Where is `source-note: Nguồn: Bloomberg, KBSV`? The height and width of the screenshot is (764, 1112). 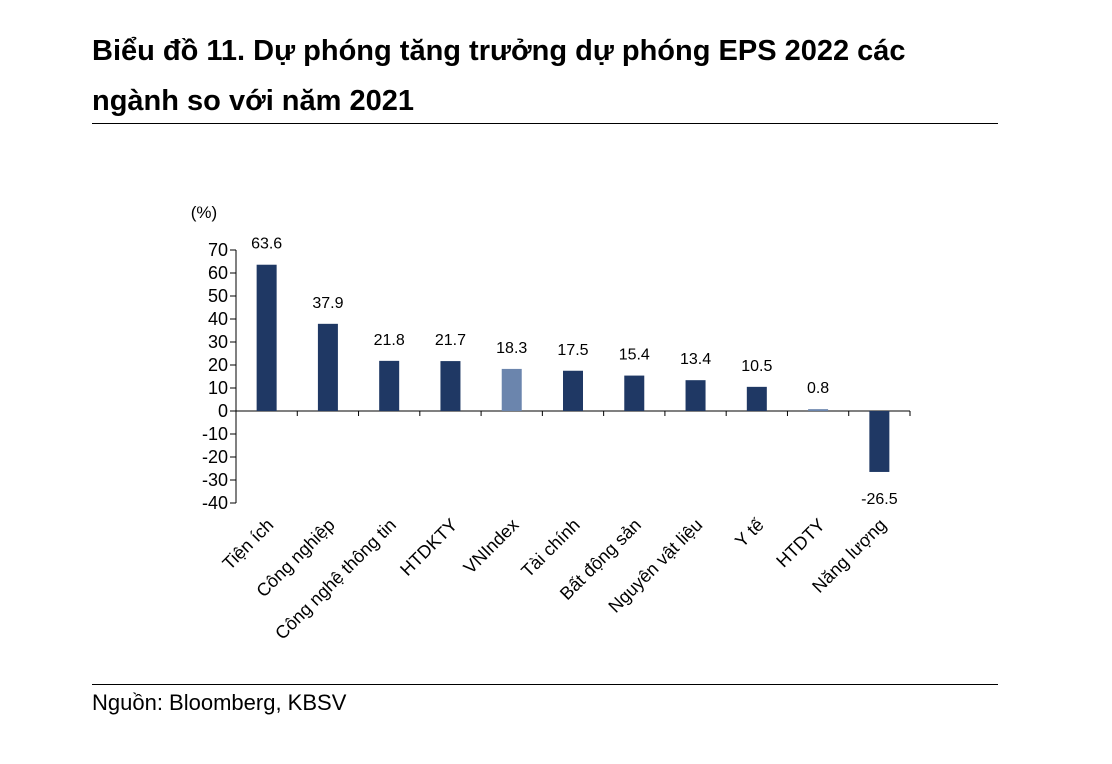
source-note: Nguồn: Bloomberg, KBSV is located at coordinates (219, 702).